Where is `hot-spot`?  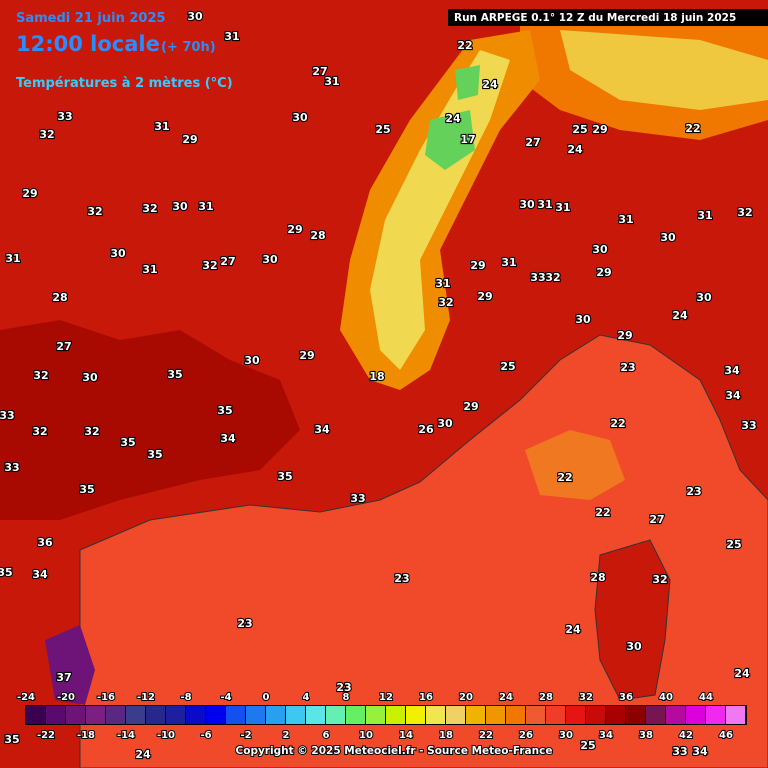
hot-spot is located at coordinates (70, 665).